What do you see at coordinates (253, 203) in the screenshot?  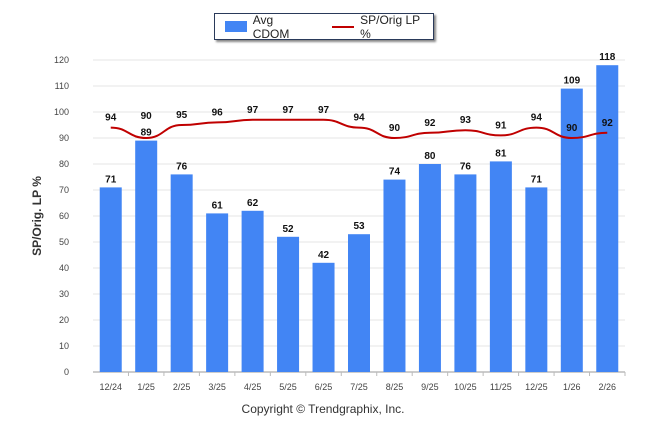 I see `bar-value-label: 62` at bounding box center [253, 203].